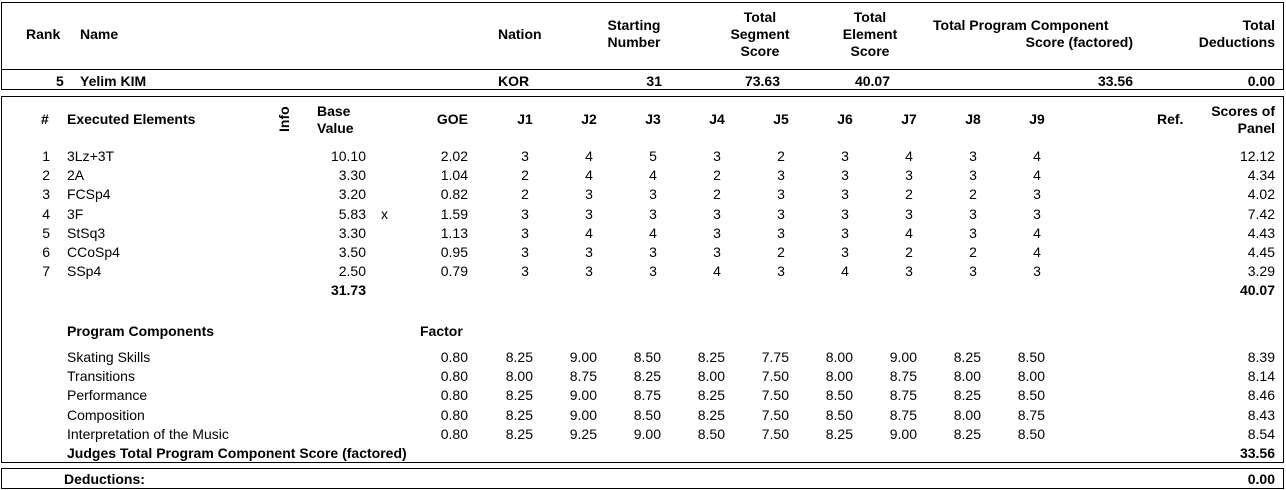  What do you see at coordinates (109, 357) in the screenshot?
I see `component-name: Skating Skills` at bounding box center [109, 357].